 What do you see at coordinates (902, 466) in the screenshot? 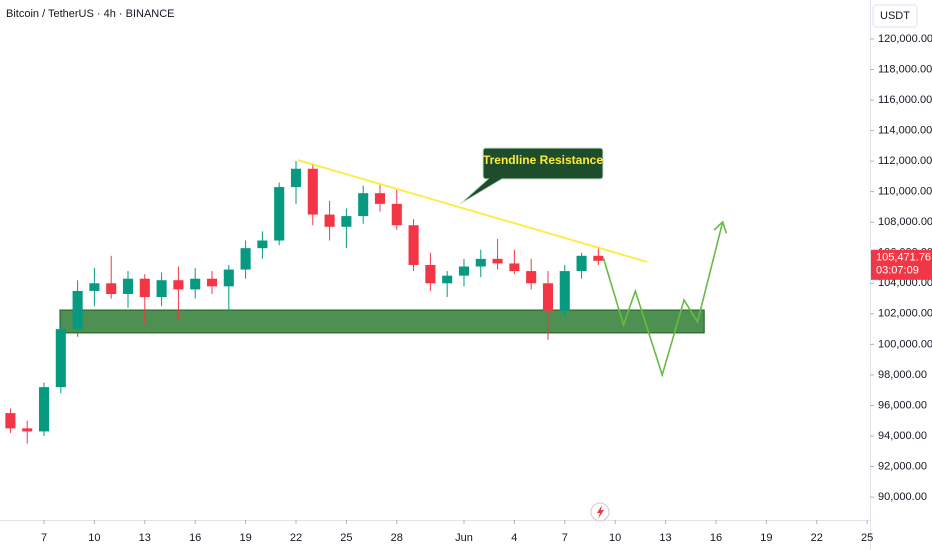
I see `y-tick-label: 92,000.00` at bounding box center [902, 466].